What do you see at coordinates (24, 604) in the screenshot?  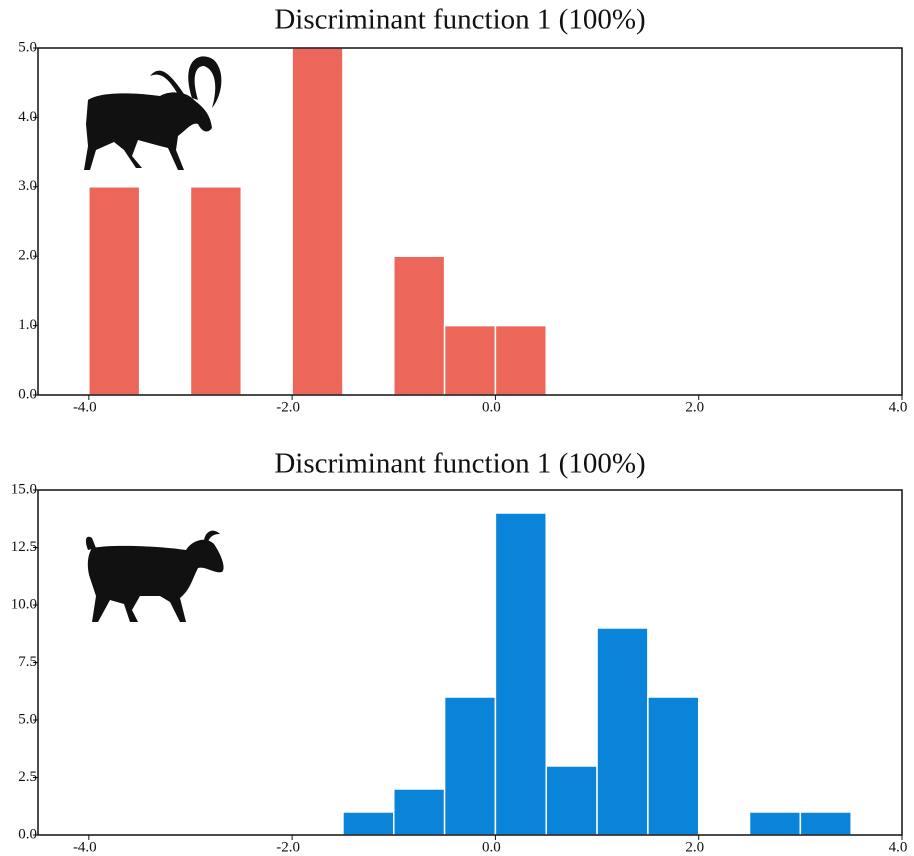 I see `y-tick-label: 10.0` at bounding box center [24, 604].